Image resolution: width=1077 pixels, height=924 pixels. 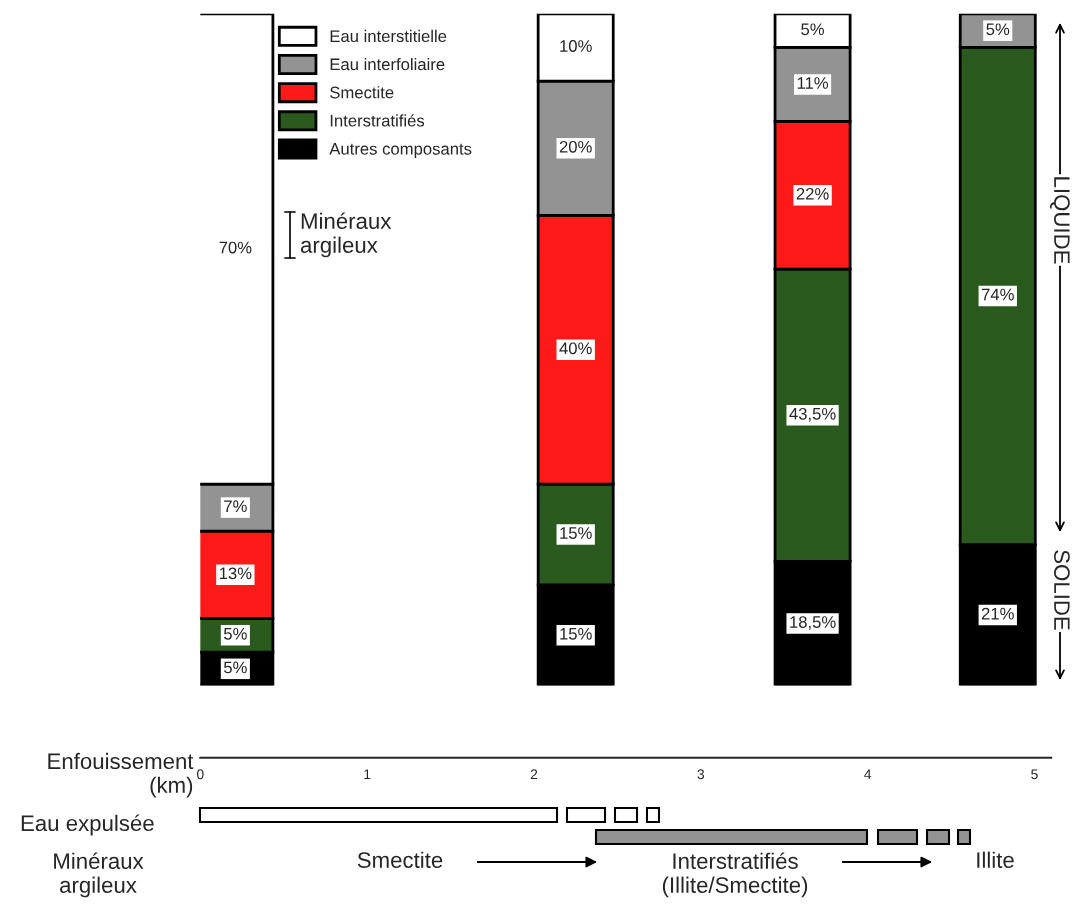 What do you see at coordinates (387, 64) in the screenshot?
I see `legend-label: Eau interfoliaire` at bounding box center [387, 64].